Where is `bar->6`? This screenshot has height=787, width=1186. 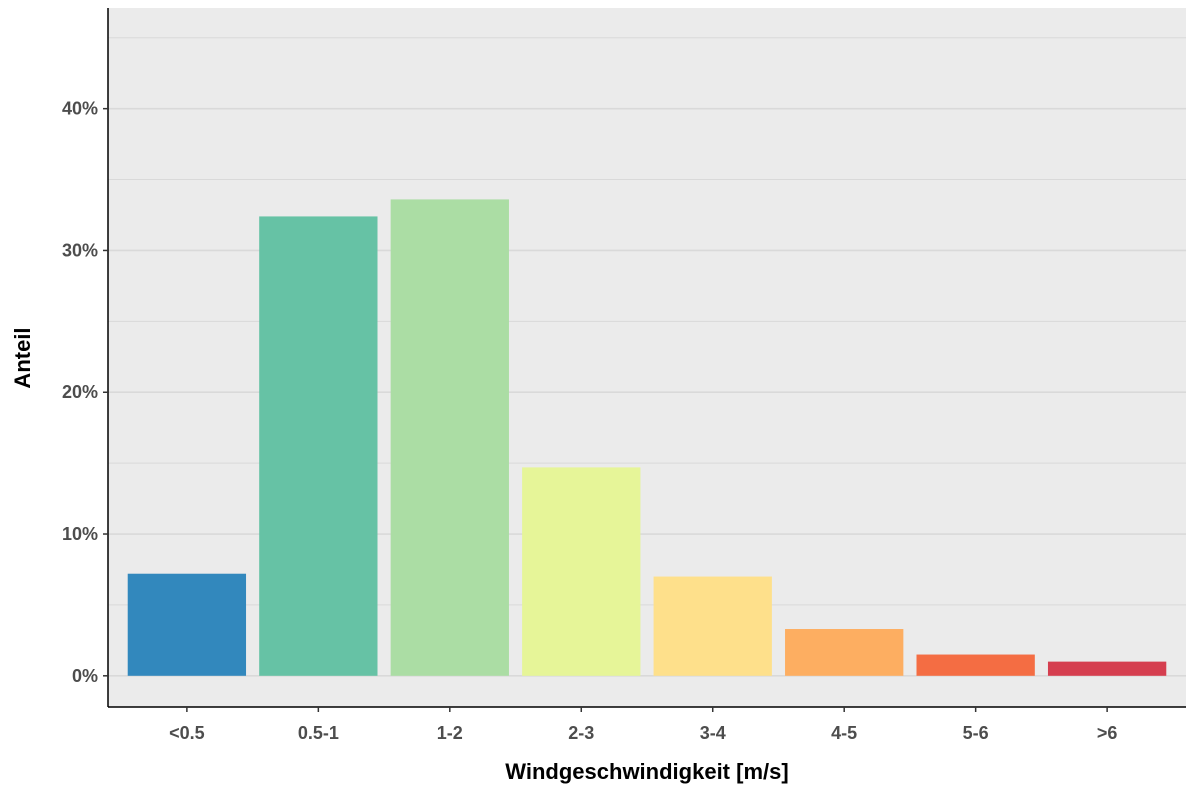
bar->6 is located at coordinates (1107, 668).